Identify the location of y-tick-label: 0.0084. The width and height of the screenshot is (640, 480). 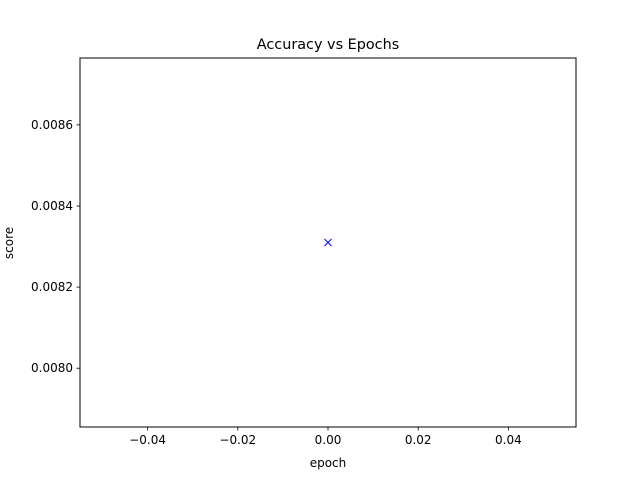
(52, 206).